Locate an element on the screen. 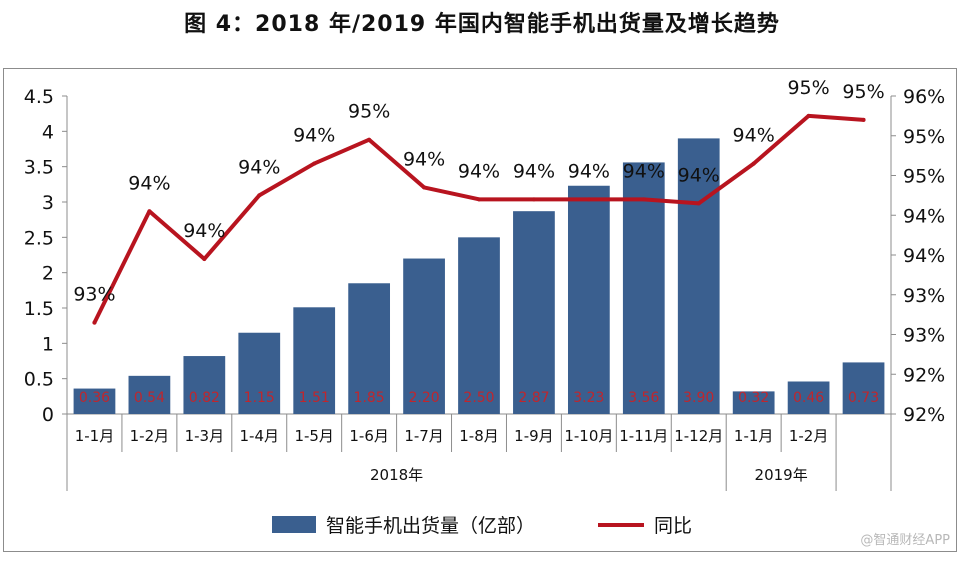 The height and width of the screenshot is (562, 964). watermark-text: @智通财经APP is located at coordinates (905, 540).